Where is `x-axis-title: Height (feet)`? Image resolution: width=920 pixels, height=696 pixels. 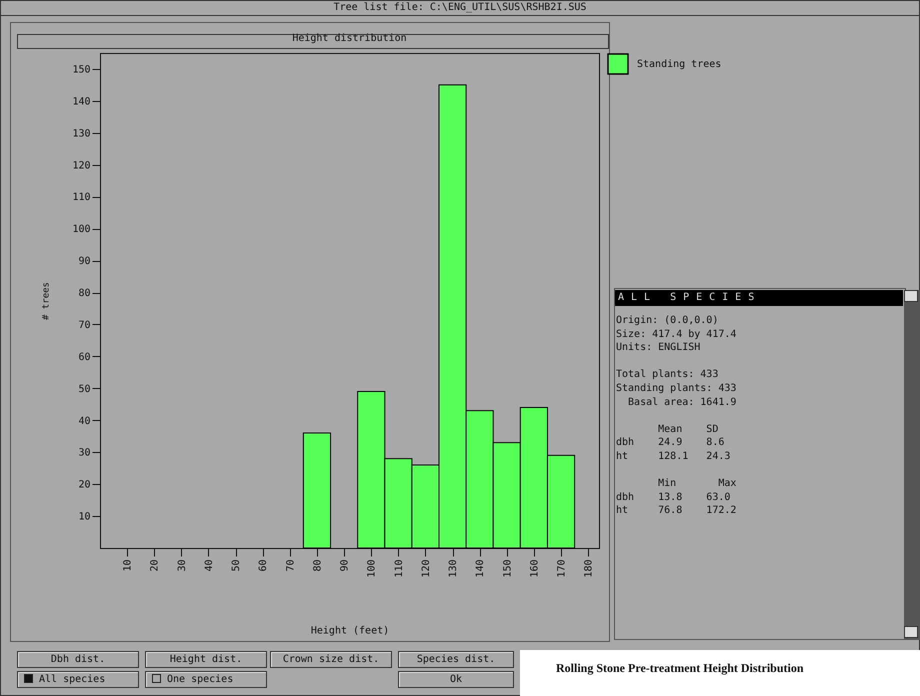
x-axis-title: Height (feet) is located at coordinates (350, 631).